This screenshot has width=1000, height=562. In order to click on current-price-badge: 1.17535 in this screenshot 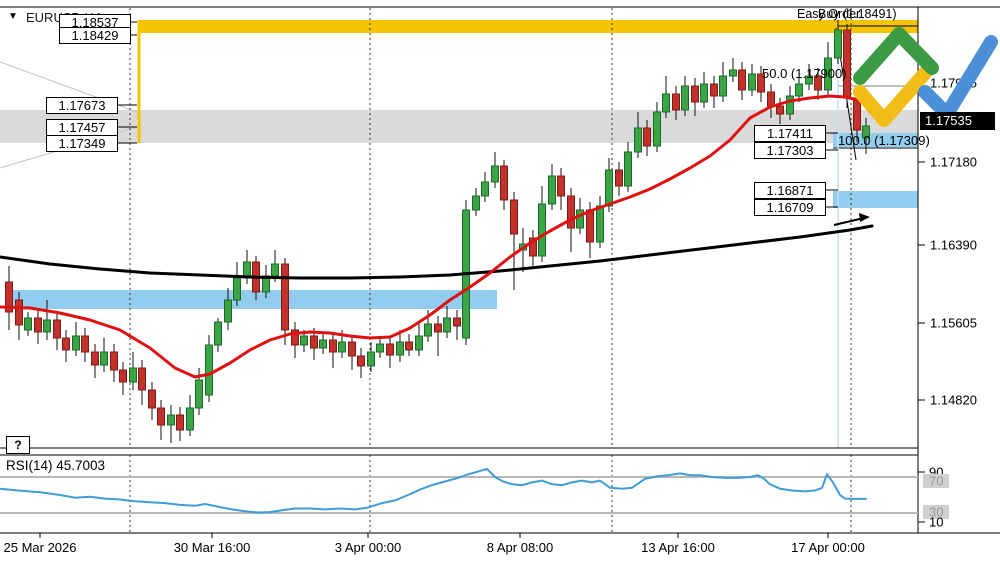, I will do `click(957, 121)`.